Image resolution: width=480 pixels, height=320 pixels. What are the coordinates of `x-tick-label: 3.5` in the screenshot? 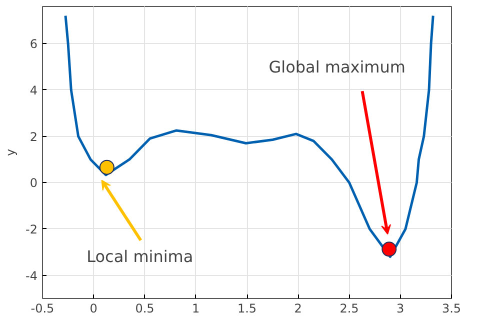 It's located at (452, 309).